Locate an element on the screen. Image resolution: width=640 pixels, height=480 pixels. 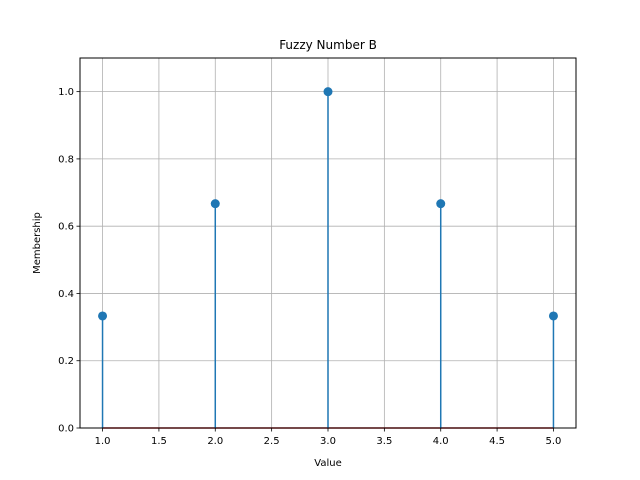
x-tick-label: 2.5 is located at coordinates (272, 441).